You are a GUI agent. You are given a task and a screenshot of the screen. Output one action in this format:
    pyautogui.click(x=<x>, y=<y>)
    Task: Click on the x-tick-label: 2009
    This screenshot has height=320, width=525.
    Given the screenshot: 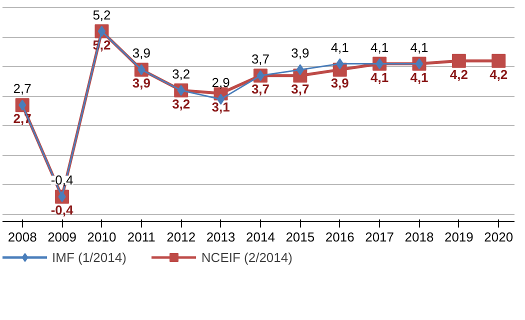 What is the action you would take?
    pyautogui.click(x=62, y=237)
    